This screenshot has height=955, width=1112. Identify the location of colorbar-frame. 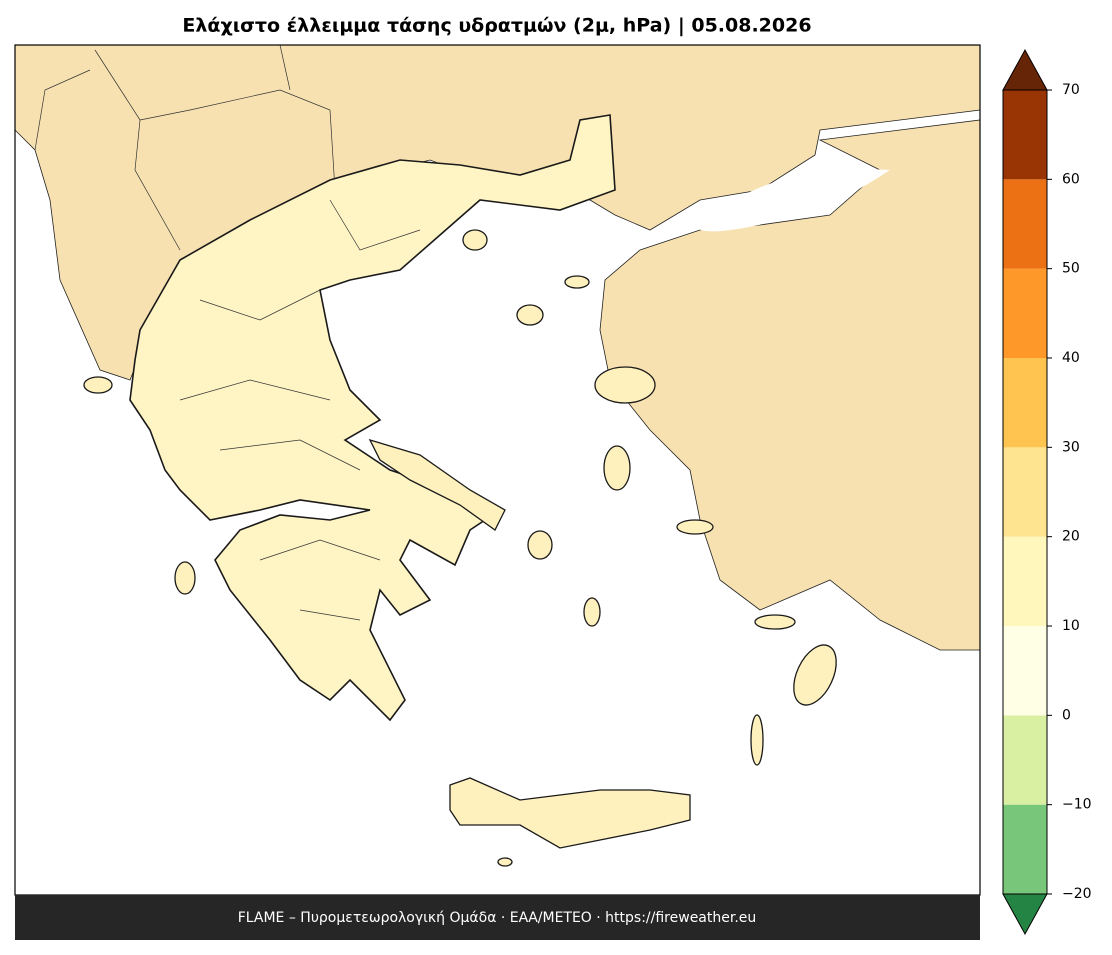
(1025, 492).